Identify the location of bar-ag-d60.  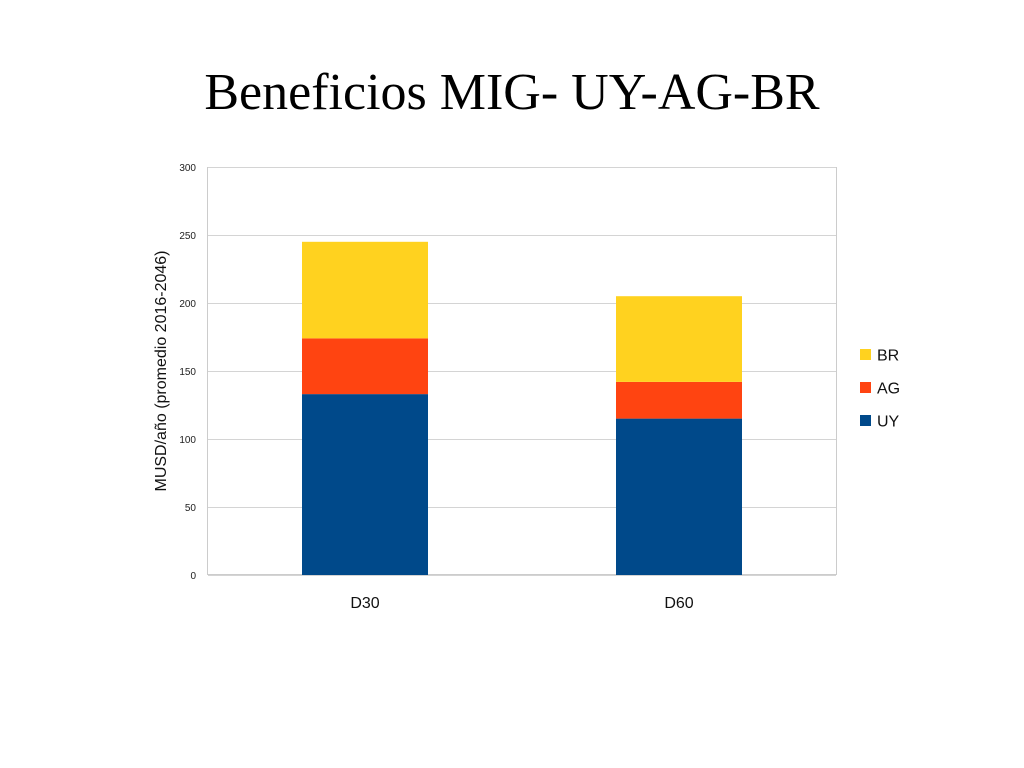
(679, 400).